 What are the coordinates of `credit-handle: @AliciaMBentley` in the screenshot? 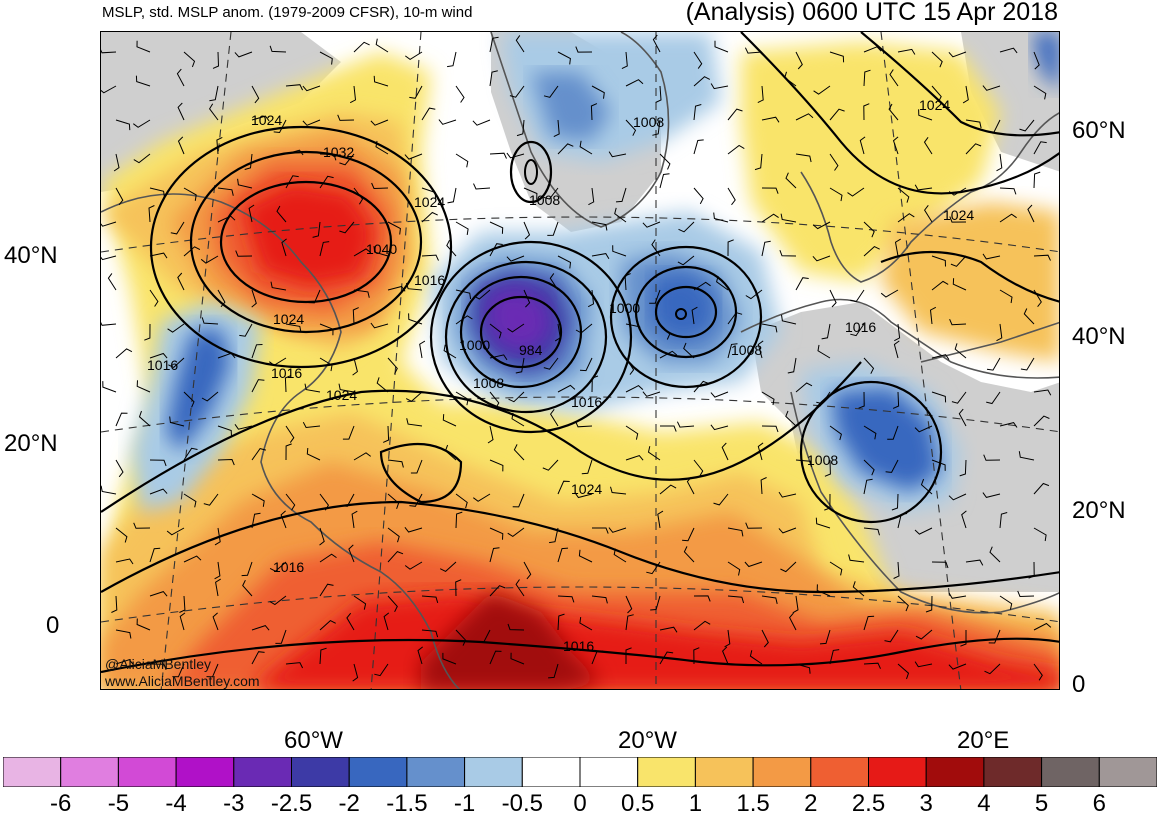 It's located at (158, 664).